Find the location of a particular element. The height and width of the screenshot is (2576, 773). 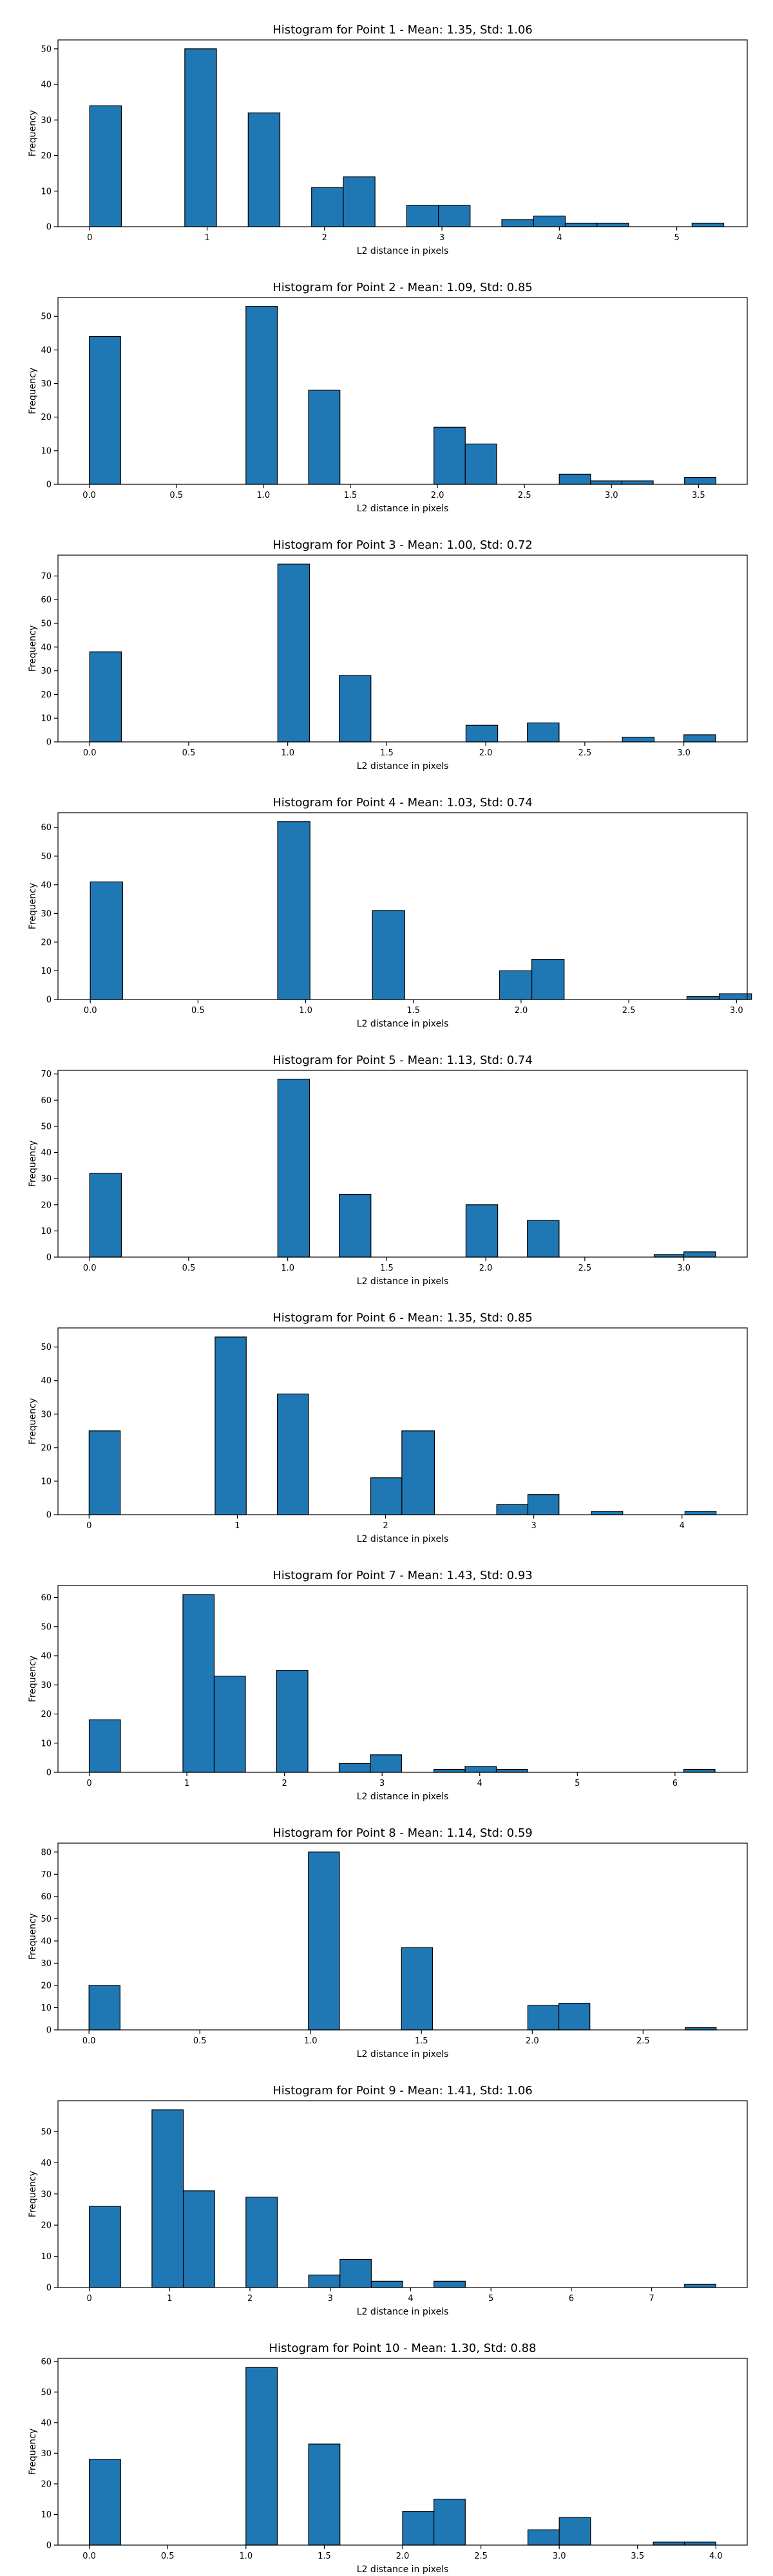

chart-6-ytick-label: 20 is located at coordinates (46, 1448).